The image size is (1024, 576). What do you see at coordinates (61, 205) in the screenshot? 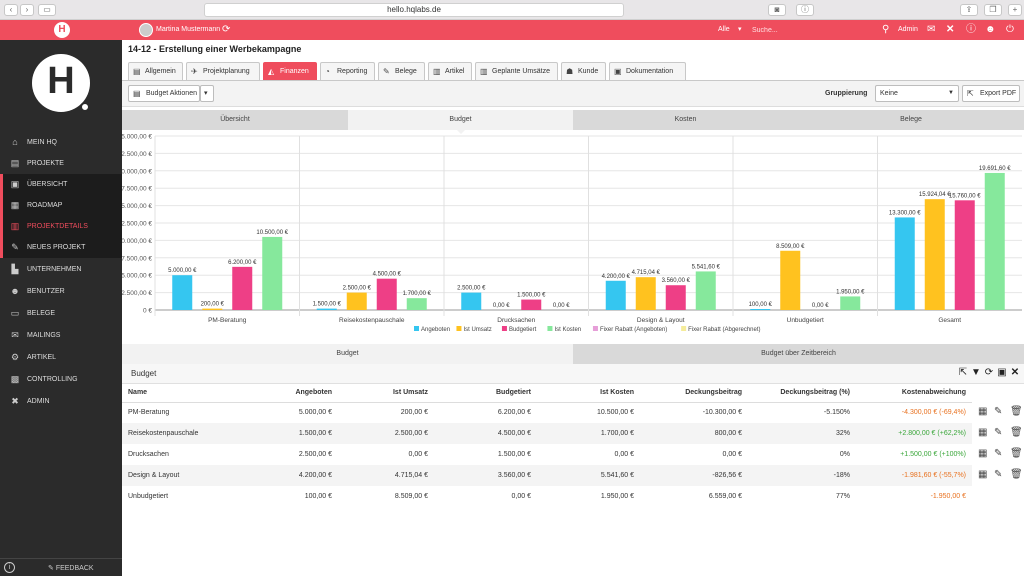
I see `sidebar-item-roadmap: ▦ ROADMAP` at bounding box center [61, 205].